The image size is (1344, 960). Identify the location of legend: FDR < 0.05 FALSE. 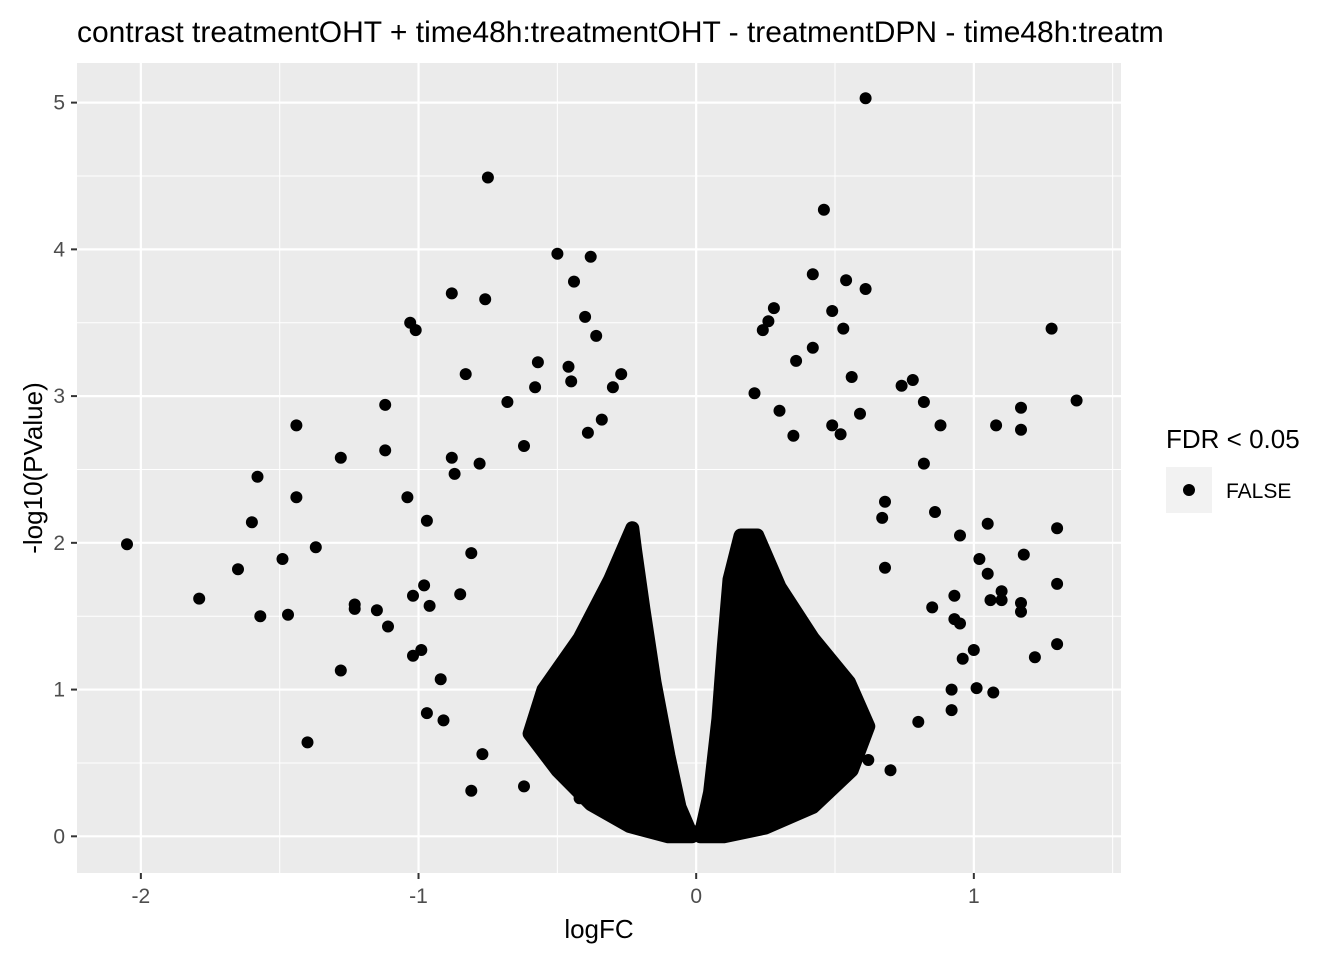
(1233, 468).